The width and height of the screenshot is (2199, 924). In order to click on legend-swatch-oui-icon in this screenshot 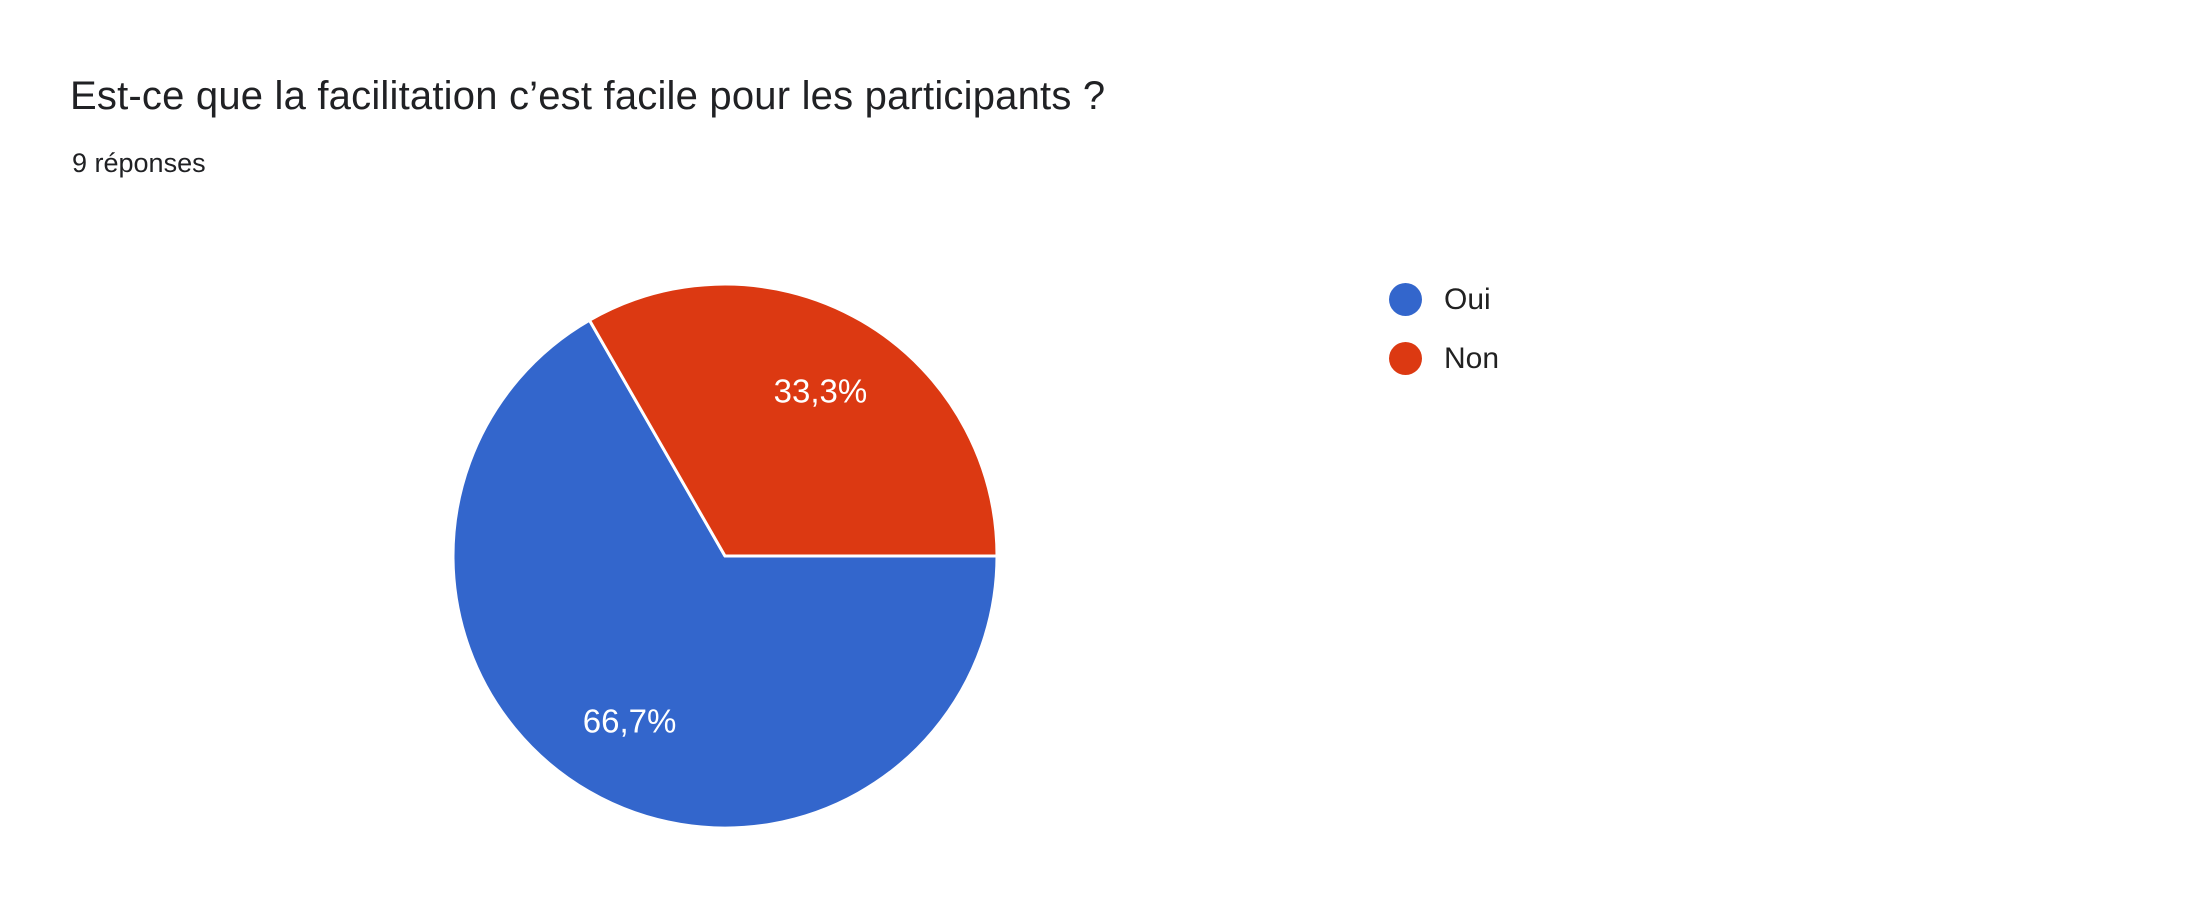, I will do `click(1405, 299)`.